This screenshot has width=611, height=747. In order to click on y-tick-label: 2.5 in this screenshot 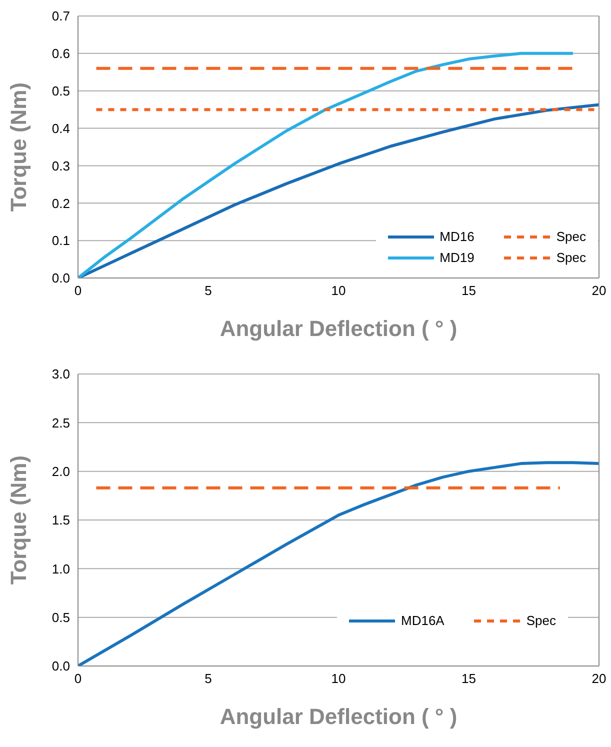, I will do `click(61, 422)`.